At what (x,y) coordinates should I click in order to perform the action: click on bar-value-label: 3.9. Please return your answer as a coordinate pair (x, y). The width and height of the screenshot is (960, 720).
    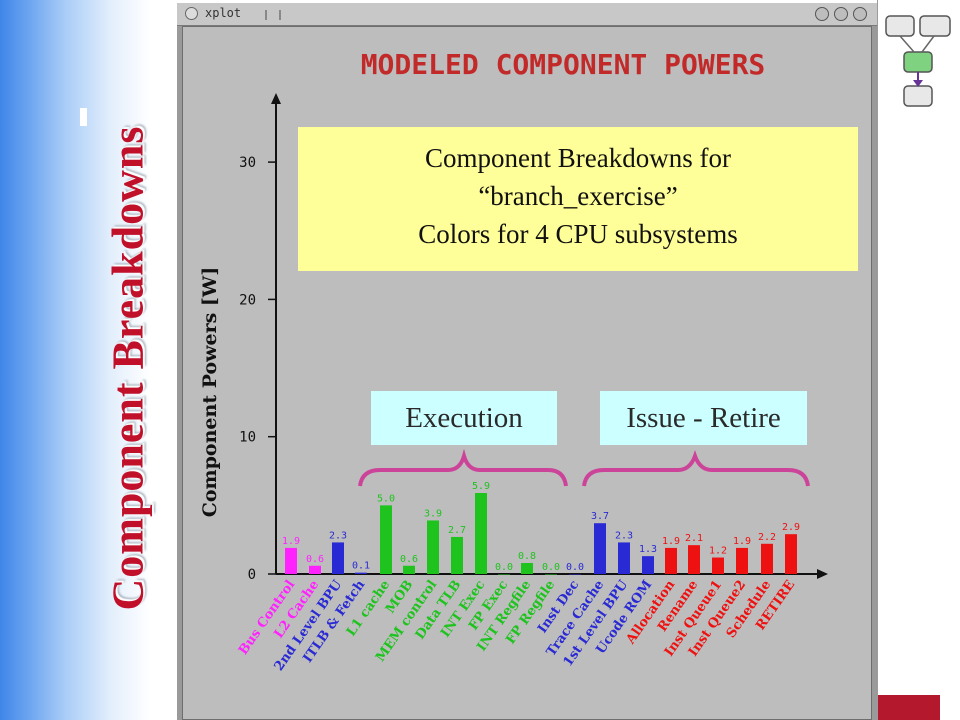
    Looking at the image, I should click on (433, 513).